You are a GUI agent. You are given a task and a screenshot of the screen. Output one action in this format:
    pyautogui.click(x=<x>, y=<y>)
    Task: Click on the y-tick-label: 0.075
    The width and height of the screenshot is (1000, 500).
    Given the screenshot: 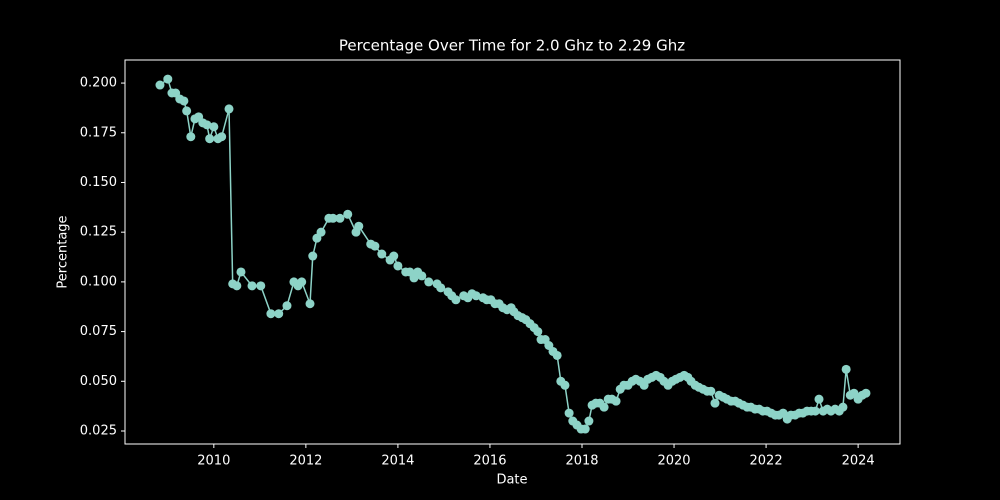 What is the action you would take?
    pyautogui.click(x=98, y=331)
    